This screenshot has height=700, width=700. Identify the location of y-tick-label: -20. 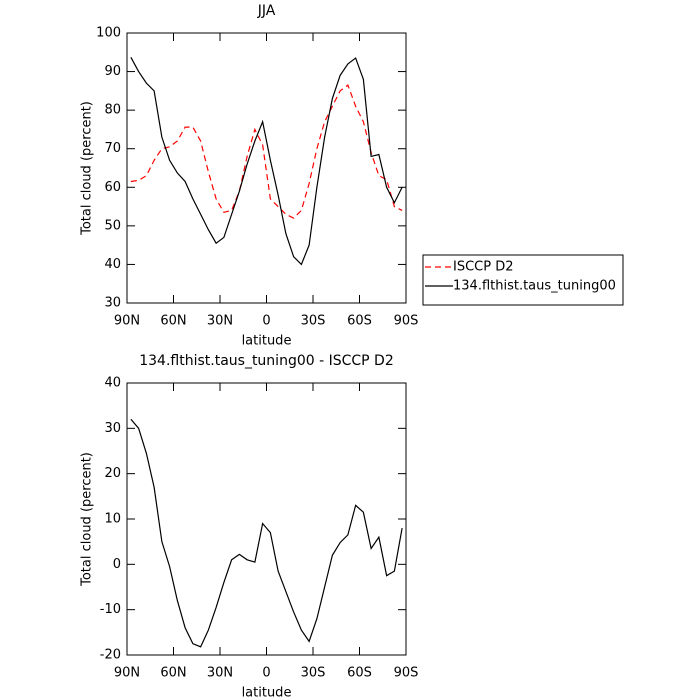
(110, 655).